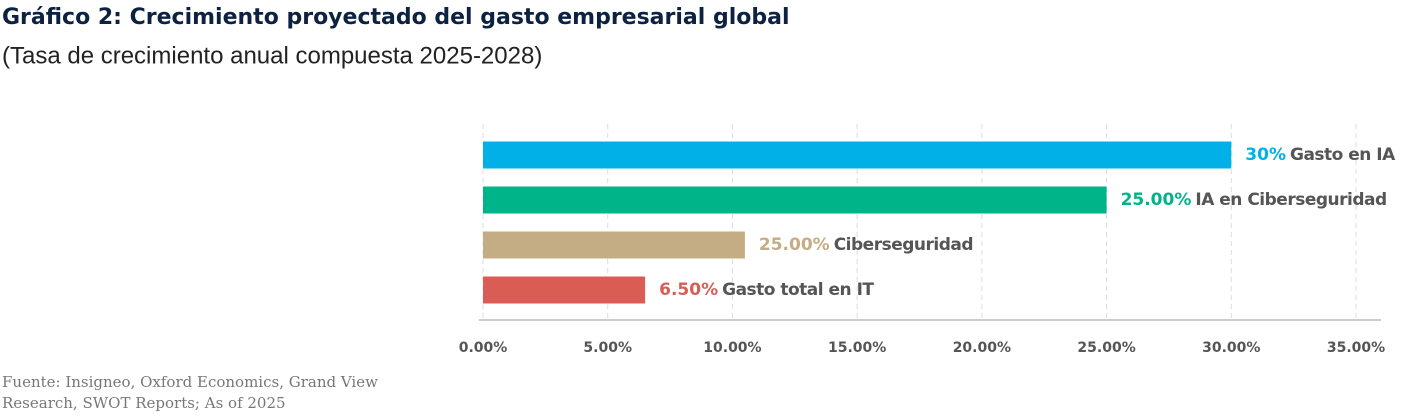 The width and height of the screenshot is (1403, 416). What do you see at coordinates (688, 290) in the screenshot?
I see `value-label: 6.50%` at bounding box center [688, 290].